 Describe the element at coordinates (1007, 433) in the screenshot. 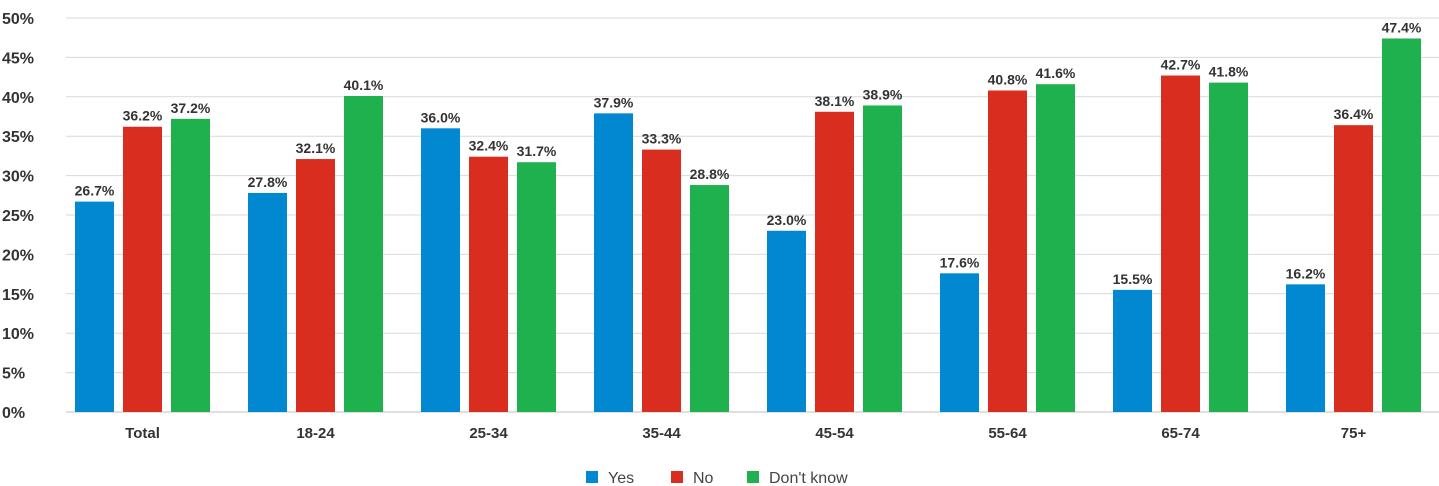

I see `x-tick-label: 55-64` at that location.